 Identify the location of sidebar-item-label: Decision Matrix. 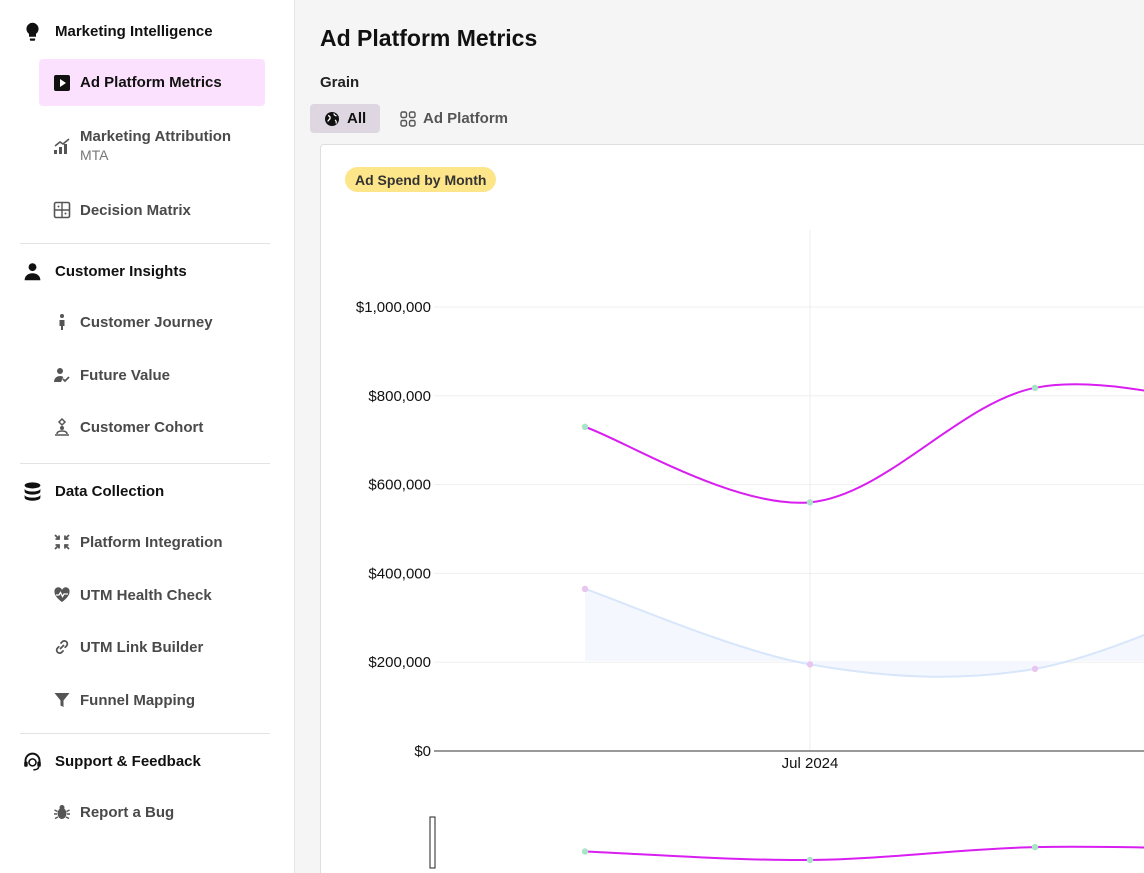
(135, 210).